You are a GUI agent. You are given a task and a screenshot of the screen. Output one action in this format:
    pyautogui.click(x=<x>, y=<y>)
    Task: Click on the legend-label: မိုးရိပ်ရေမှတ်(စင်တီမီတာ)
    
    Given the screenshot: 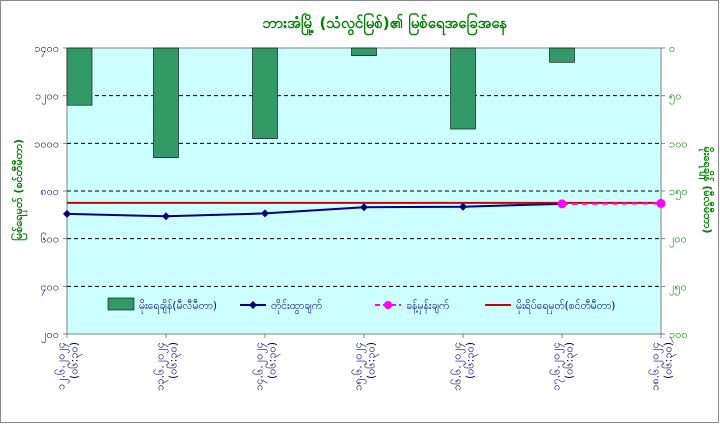 What is the action you would take?
    pyautogui.click(x=565, y=306)
    